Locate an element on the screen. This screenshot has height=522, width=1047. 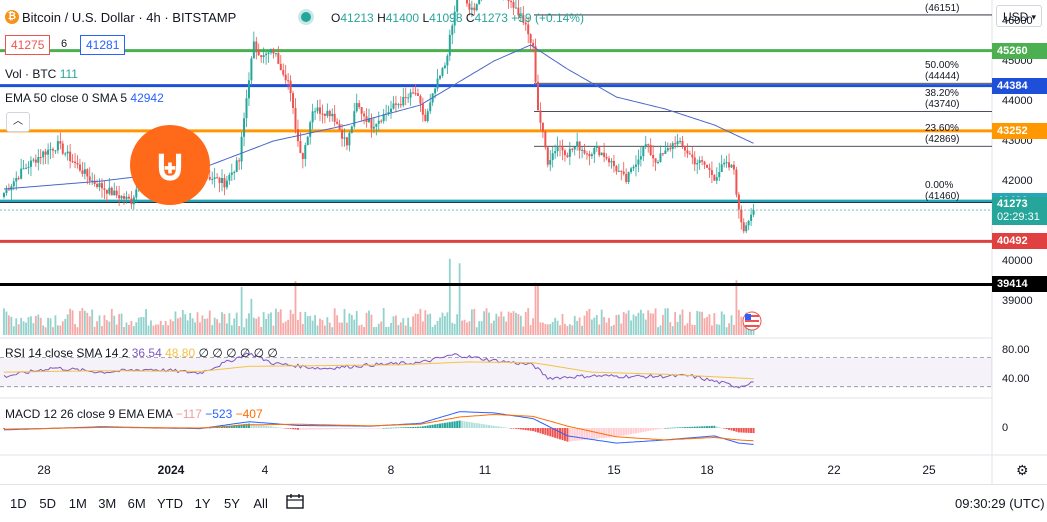
timeframe-ytd: YTD is located at coordinates (170, 503).